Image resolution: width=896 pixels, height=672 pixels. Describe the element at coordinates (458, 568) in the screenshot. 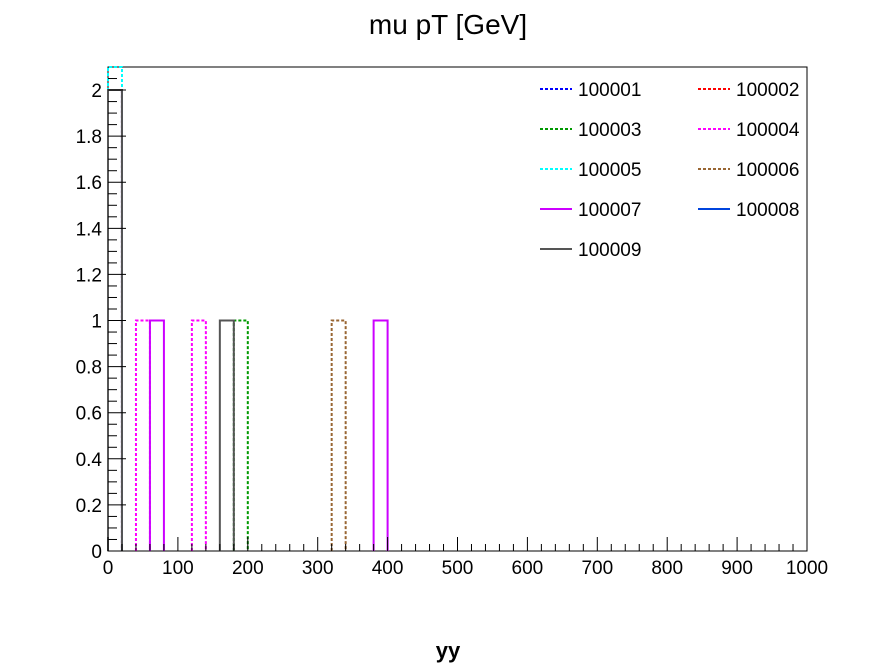

I see `x-tick-label: 500` at that location.